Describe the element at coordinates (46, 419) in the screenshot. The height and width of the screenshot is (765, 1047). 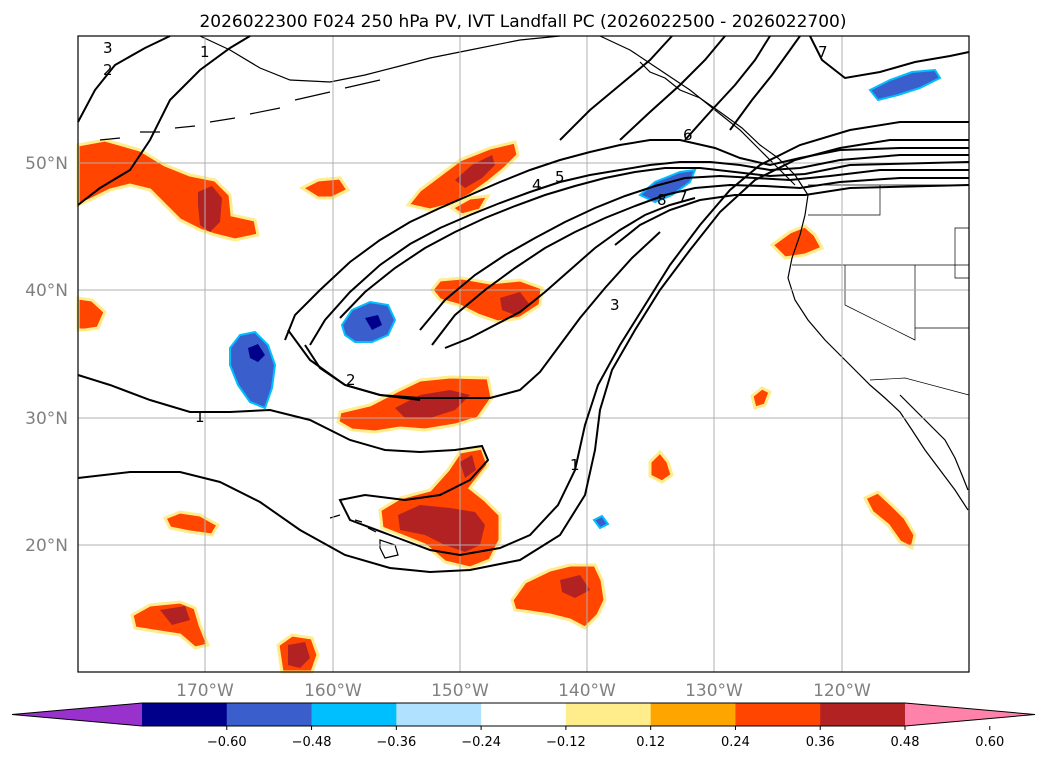
I see `lat-label-30: 30°N` at that location.